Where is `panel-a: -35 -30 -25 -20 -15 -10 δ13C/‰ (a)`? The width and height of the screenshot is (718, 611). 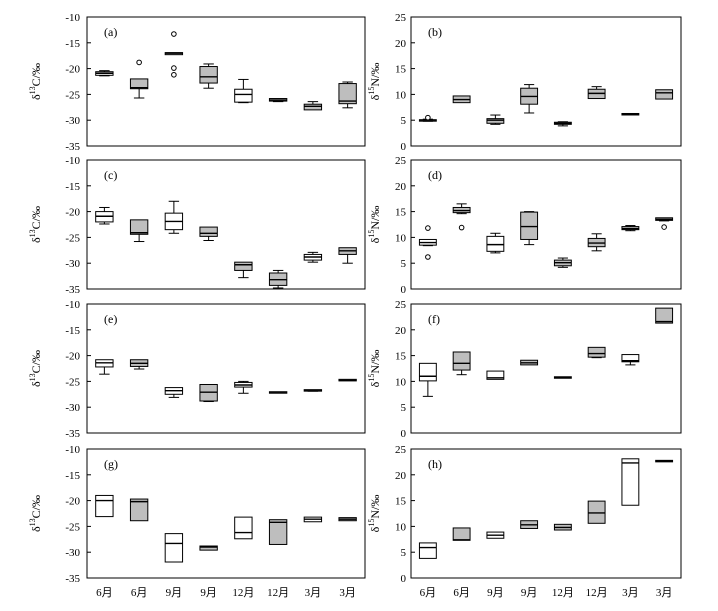
panel-a: -35 -30 -25 -20 -15 -10 δ13C/‰ (a) is located at coordinates (197, 82).